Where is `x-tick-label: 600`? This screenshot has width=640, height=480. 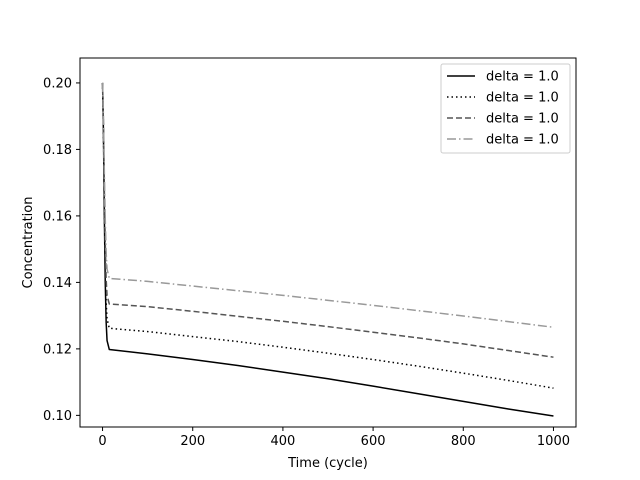
x-tick-label: 600 is located at coordinates (373, 441).